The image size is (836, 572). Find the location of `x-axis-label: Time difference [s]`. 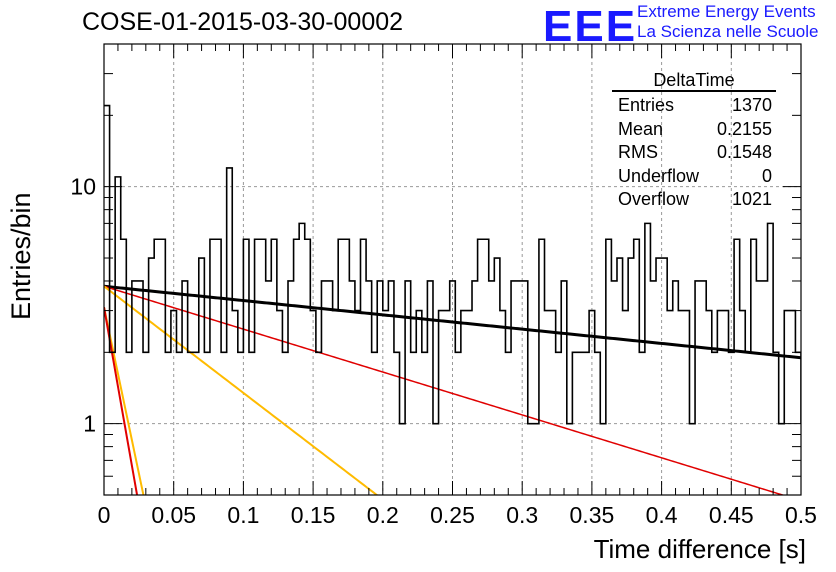

x-axis-label: Time difference [s] is located at coordinates (699, 549).